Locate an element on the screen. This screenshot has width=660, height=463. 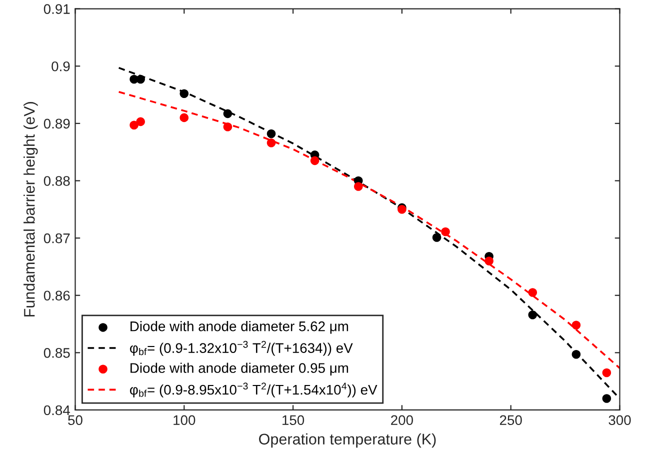
legend-label: Diode with anode diameter 5.62 μm is located at coordinates (239, 327).